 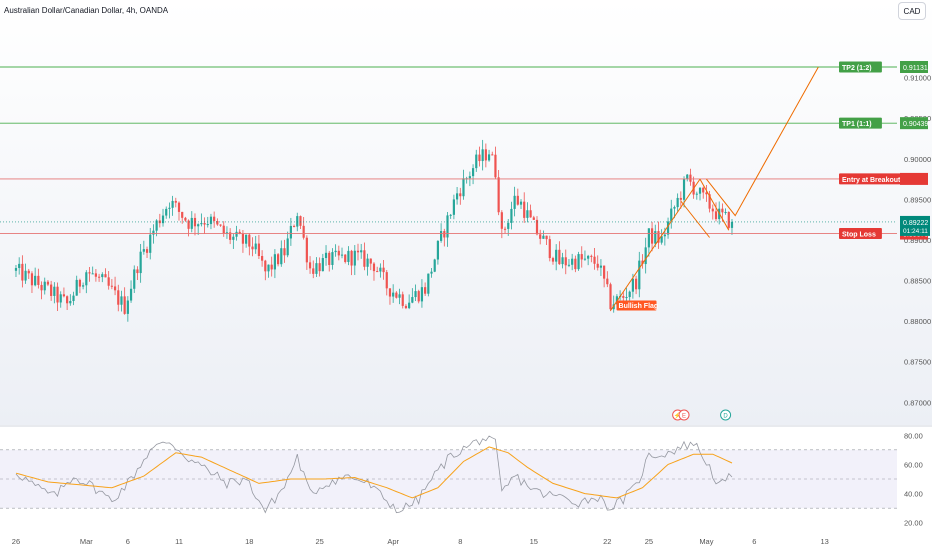 I want to click on pattern-label-box, so click(x=636, y=305).